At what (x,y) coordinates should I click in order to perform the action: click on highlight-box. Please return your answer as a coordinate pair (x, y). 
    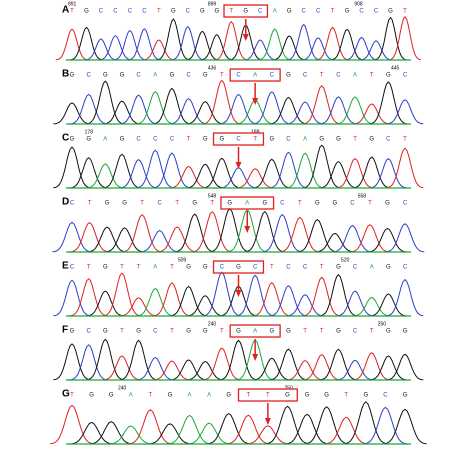
    Looking at the image, I should click on (255, 331).